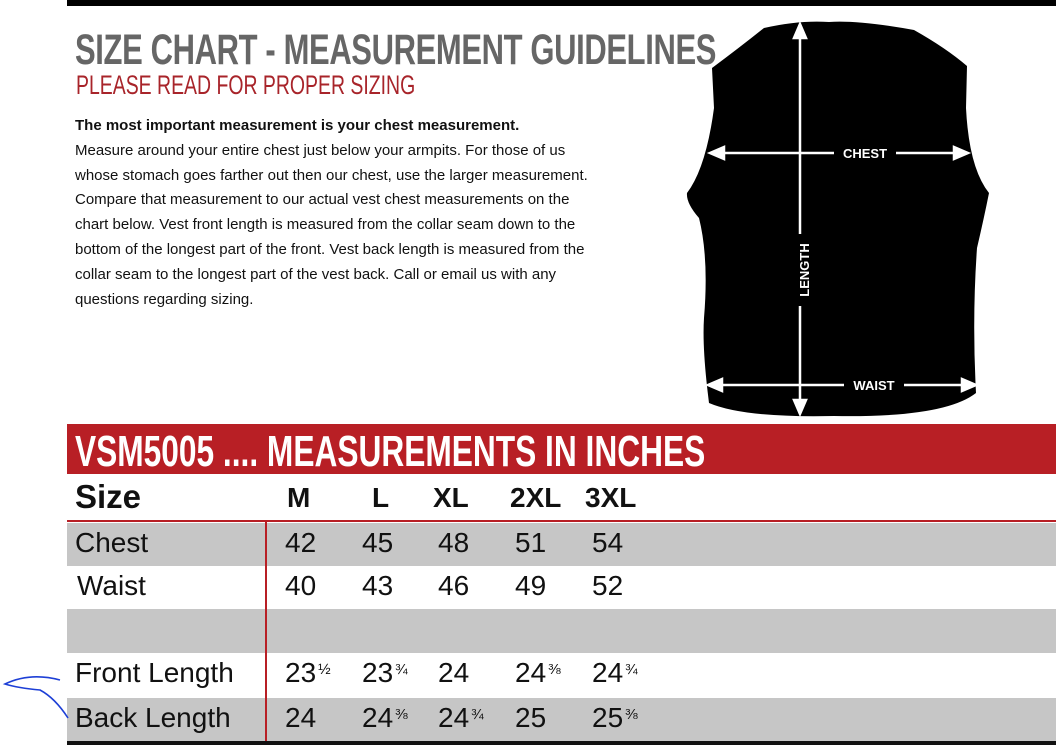  I want to click on measurement-cell: 49, so click(531, 586).